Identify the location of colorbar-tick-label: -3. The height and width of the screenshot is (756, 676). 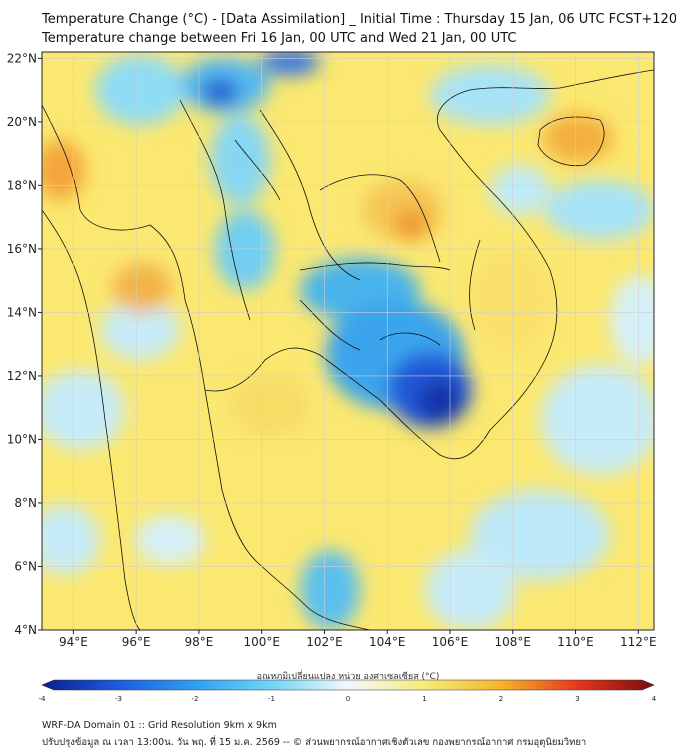
(118, 699).